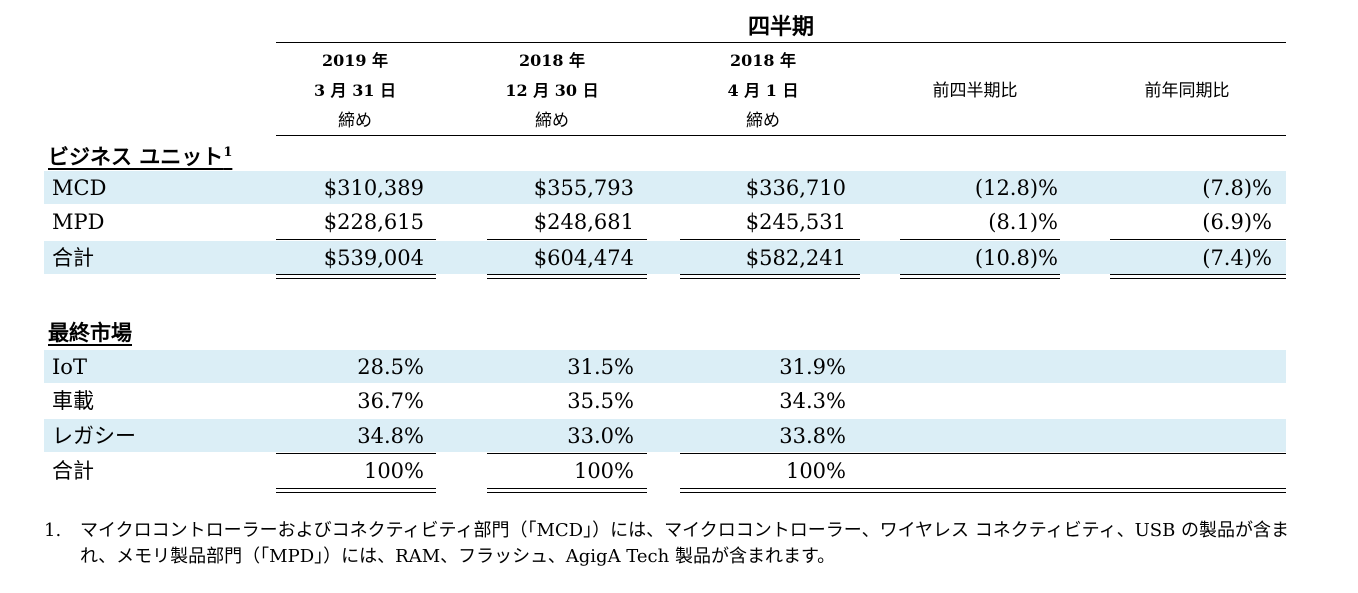  What do you see at coordinates (665, 257) in the screenshot?
I see `row-band-total-bu` at bounding box center [665, 257].